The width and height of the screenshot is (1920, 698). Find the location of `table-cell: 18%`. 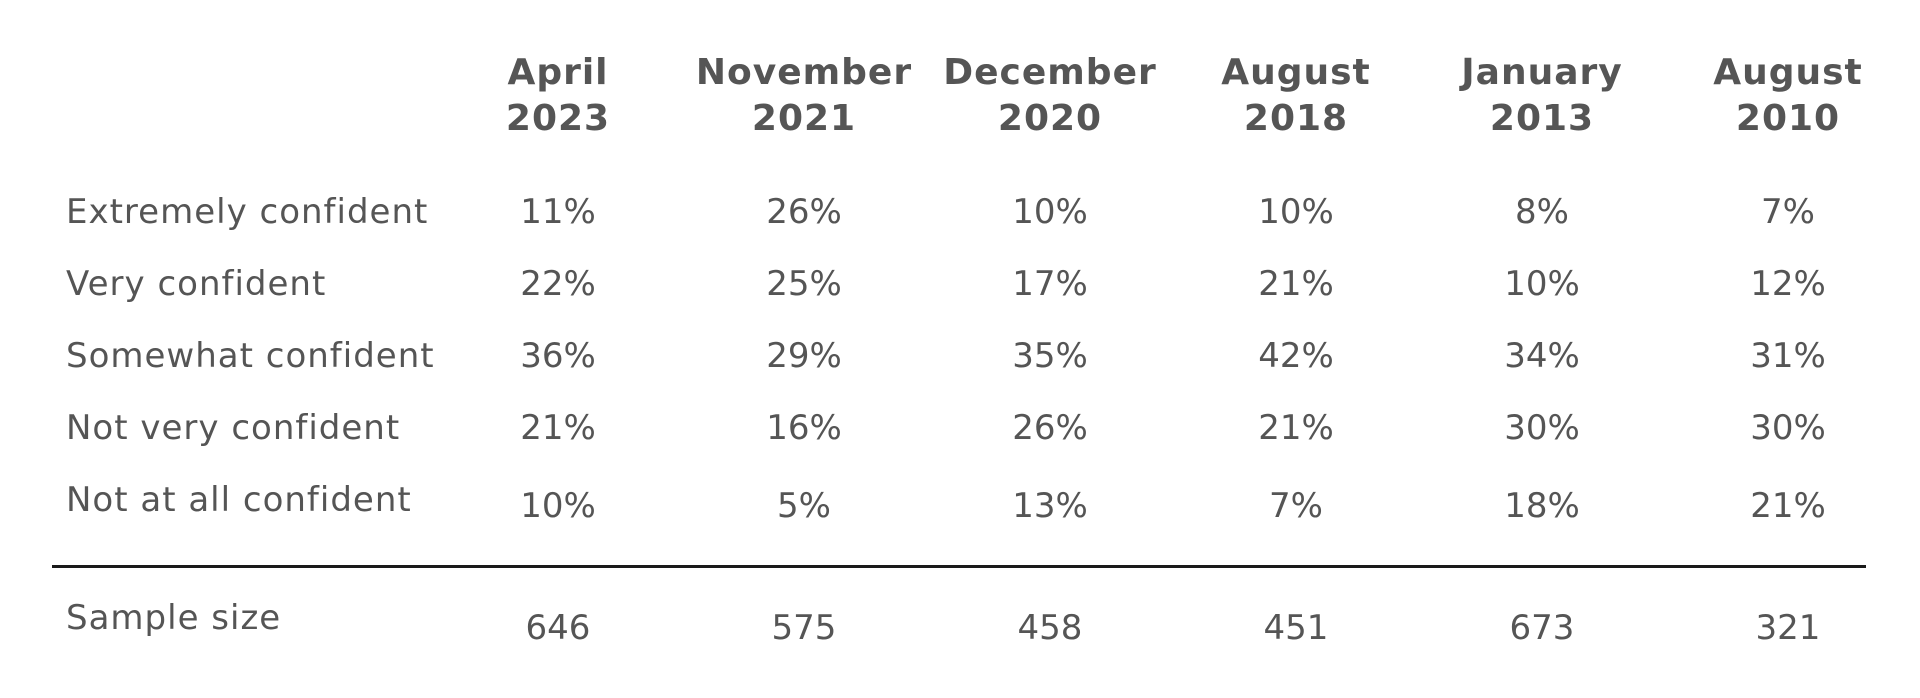

table-cell: 18% is located at coordinates (1542, 506).